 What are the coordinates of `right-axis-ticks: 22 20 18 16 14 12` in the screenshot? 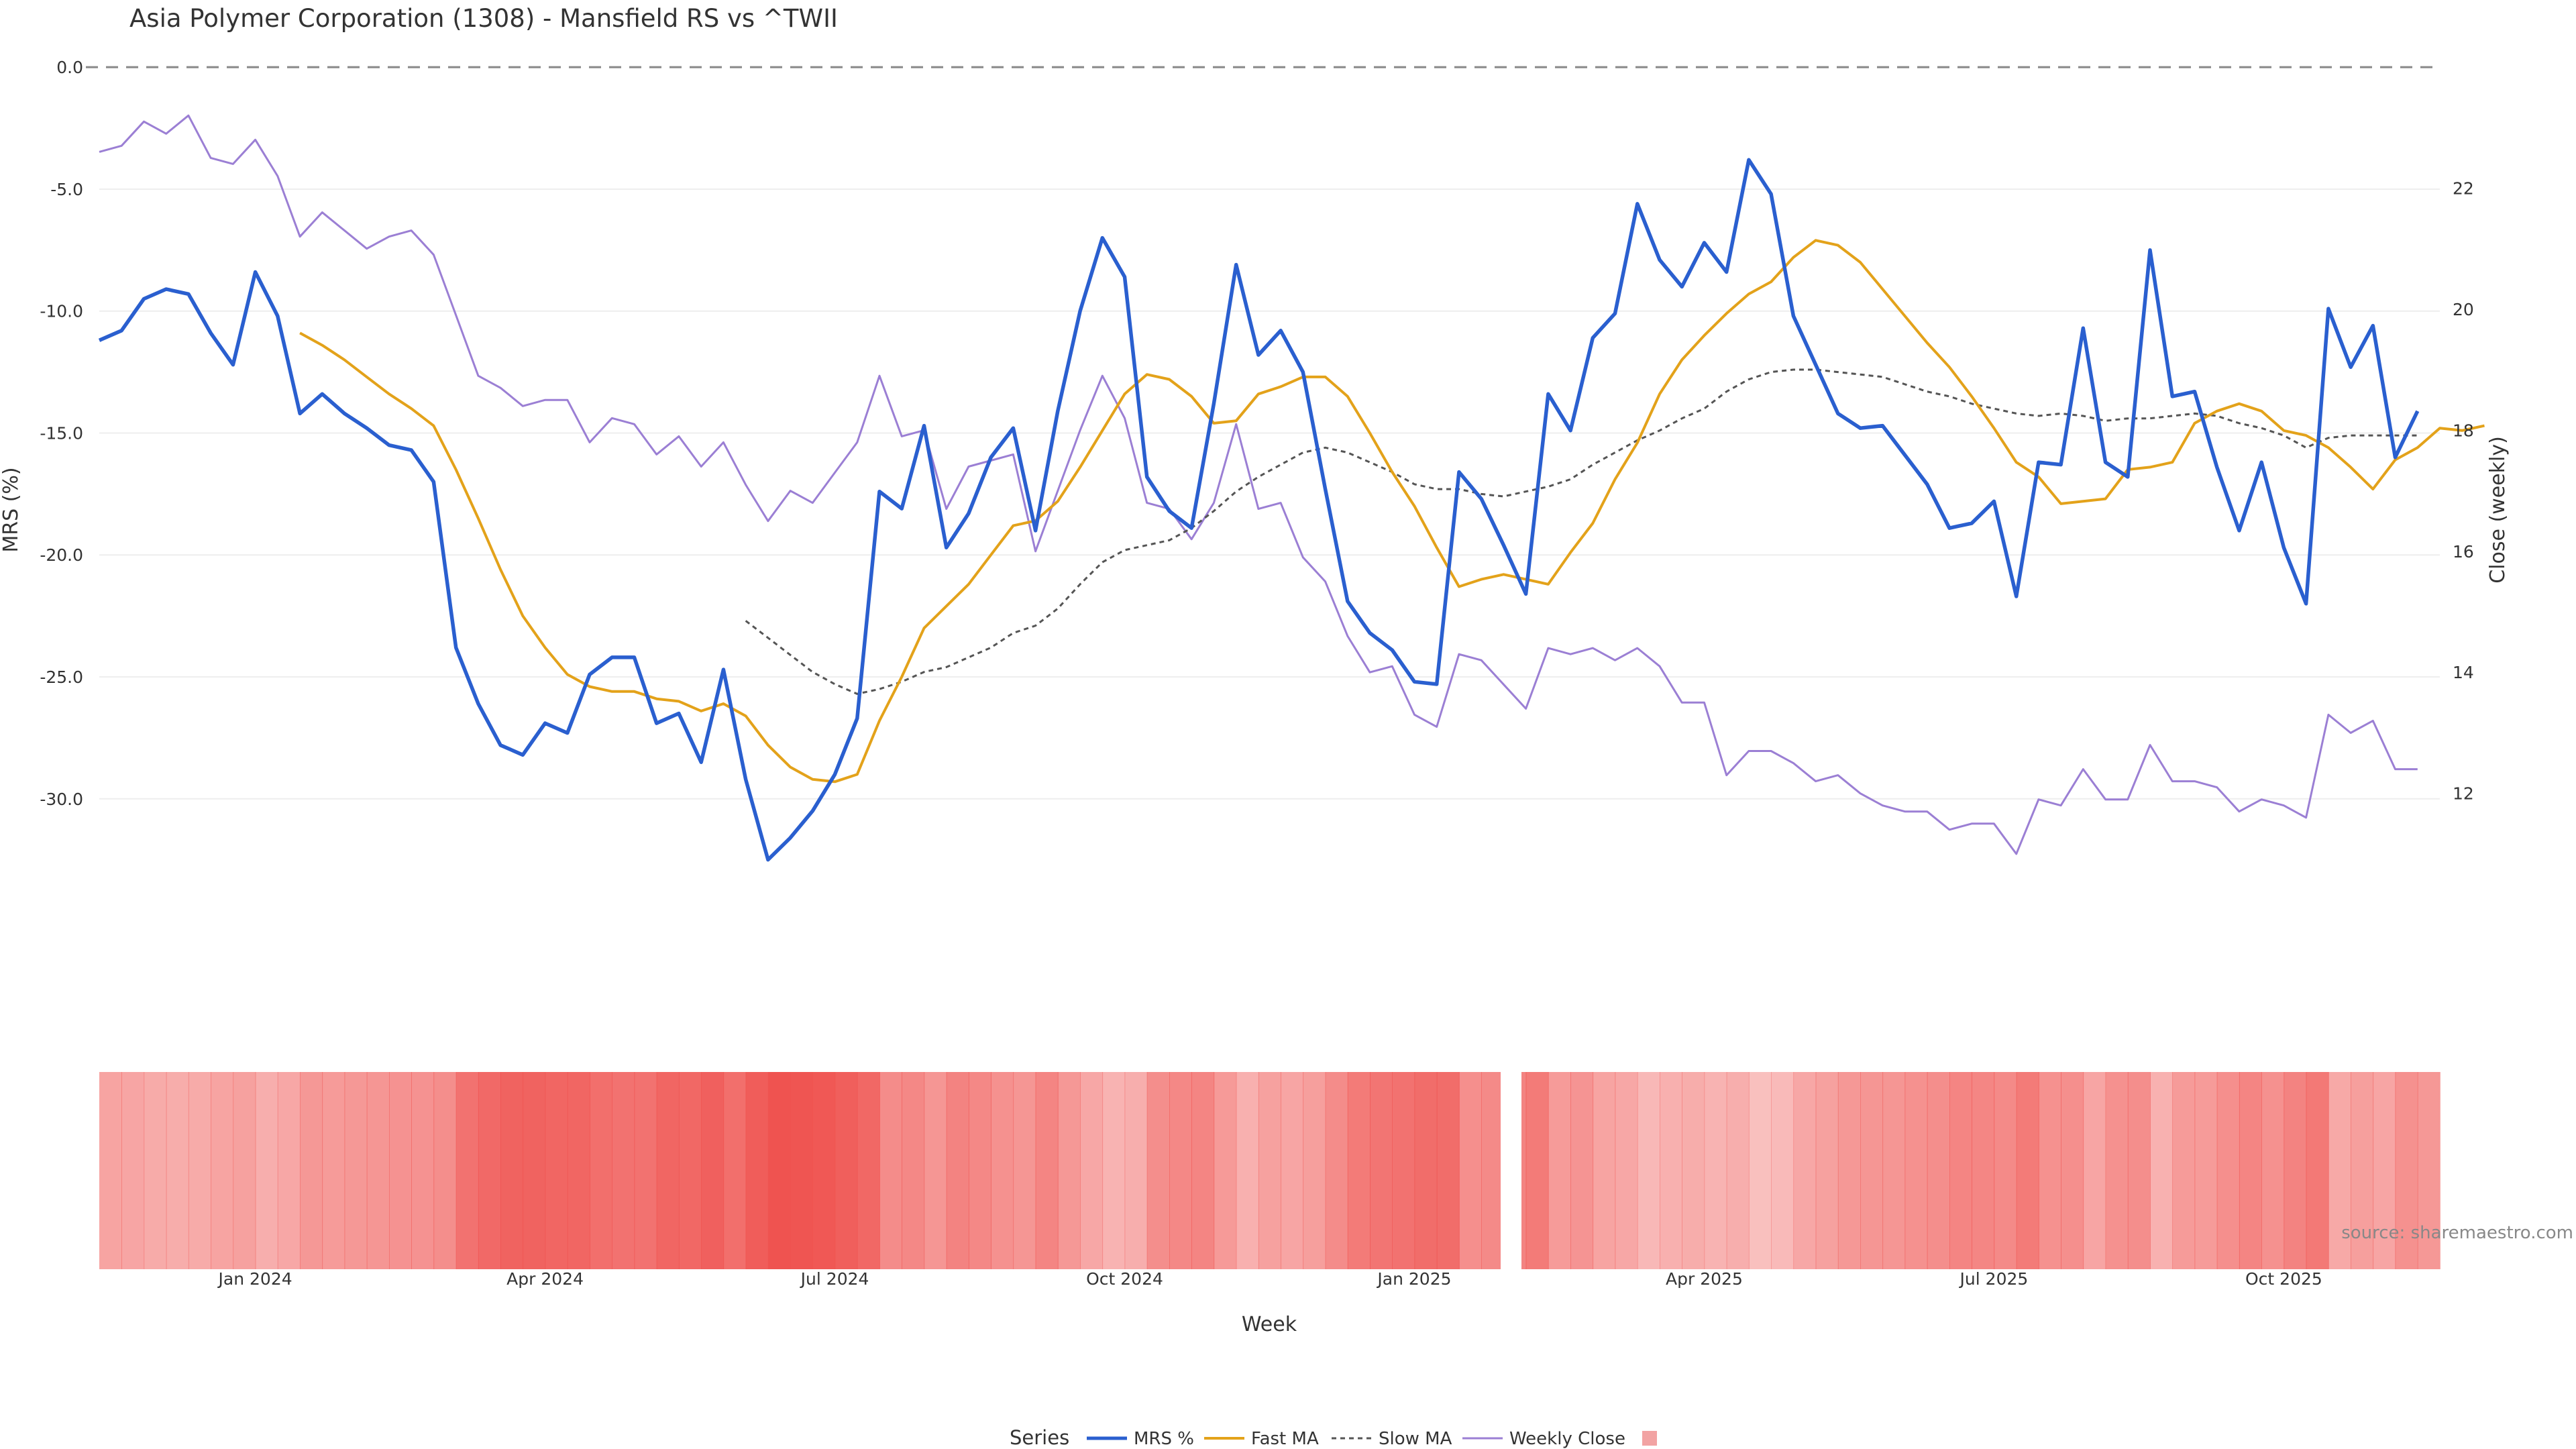 It's located at (2463, 490).